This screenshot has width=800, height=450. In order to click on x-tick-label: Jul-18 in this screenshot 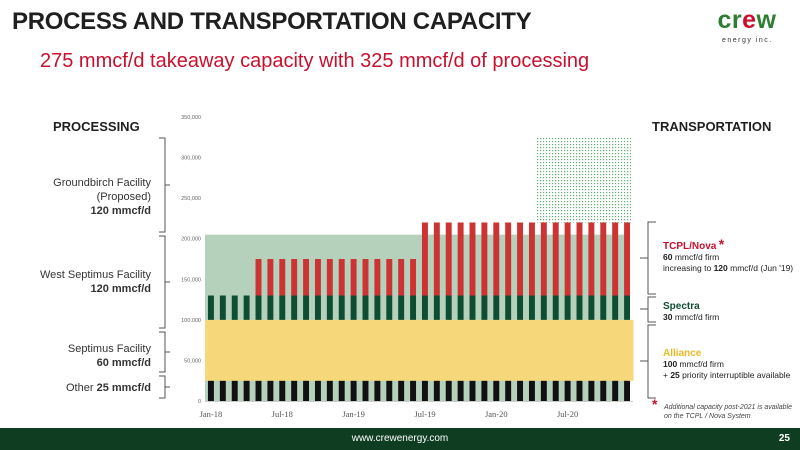, I will do `click(282, 414)`.